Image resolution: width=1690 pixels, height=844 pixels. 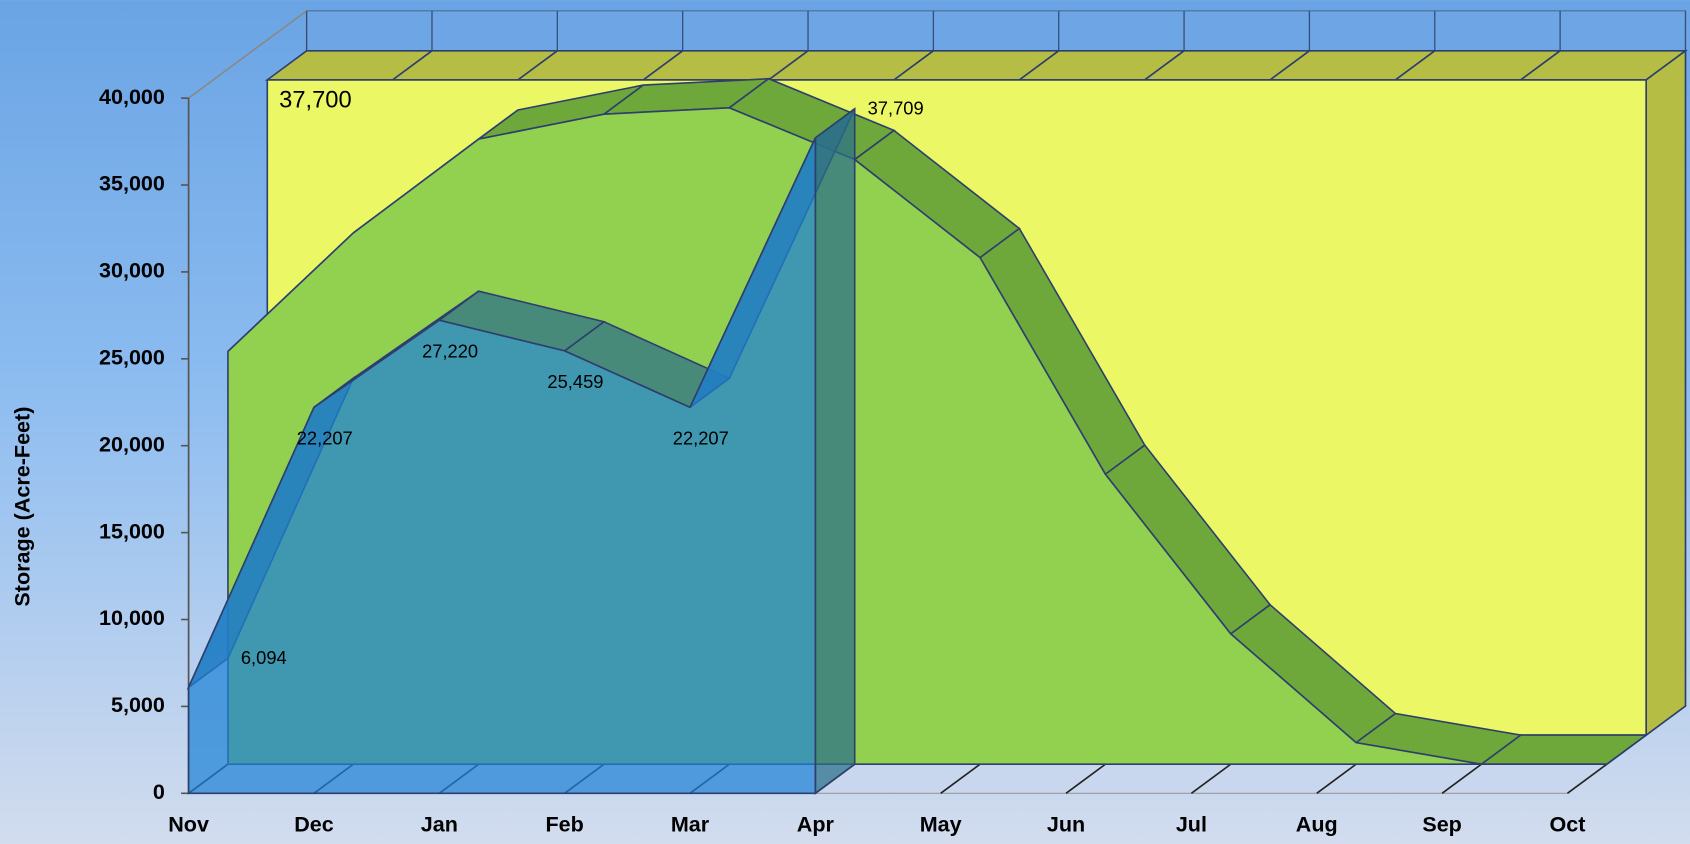 I want to click on y-tick-label: 40,000, so click(x=132, y=96).